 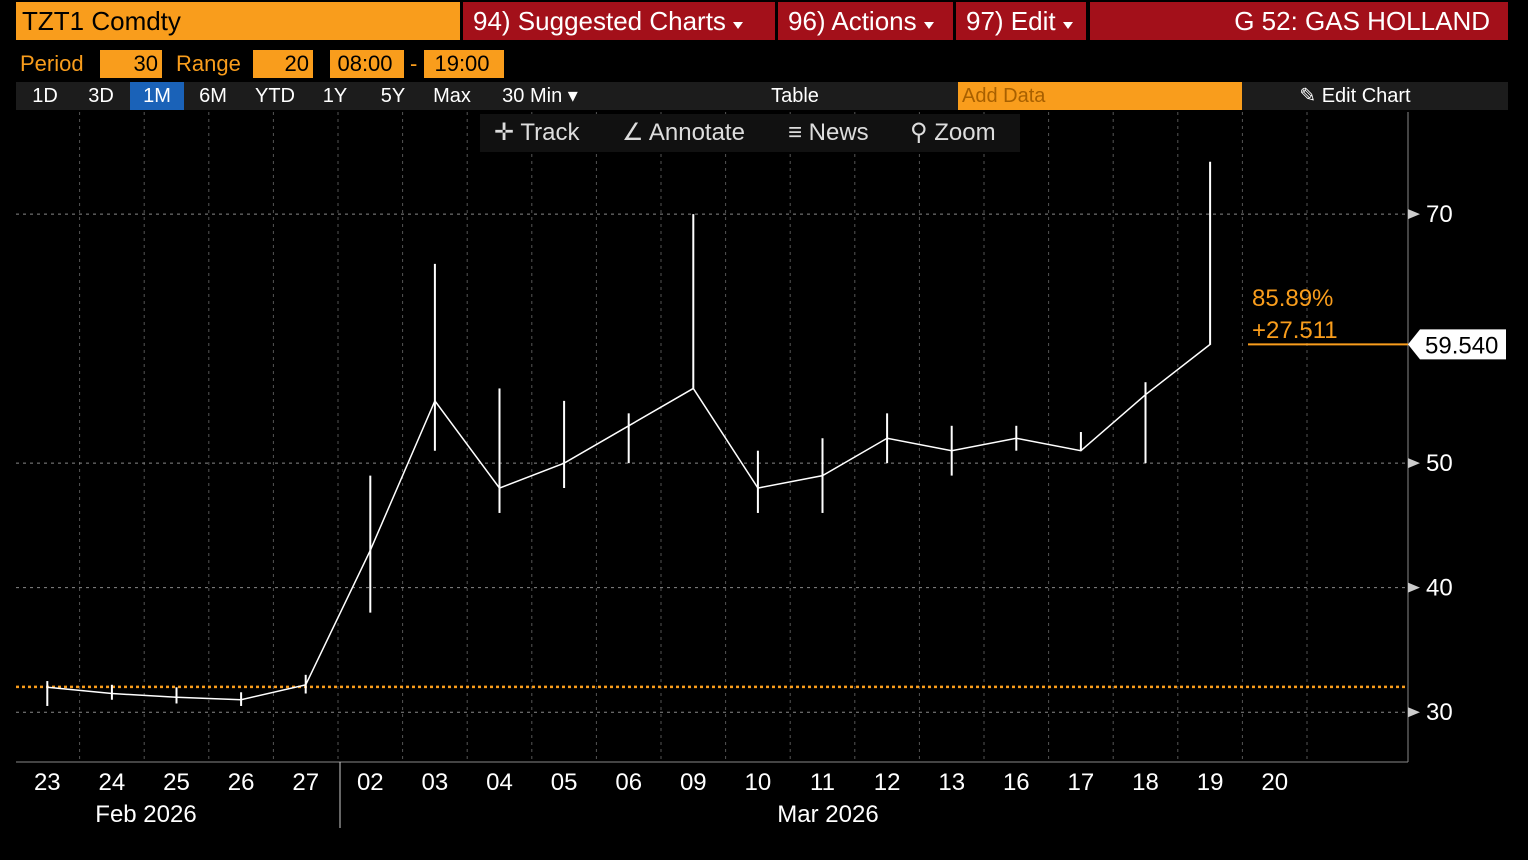 I want to click on tool-button: ✛ Track, so click(x=537, y=132).